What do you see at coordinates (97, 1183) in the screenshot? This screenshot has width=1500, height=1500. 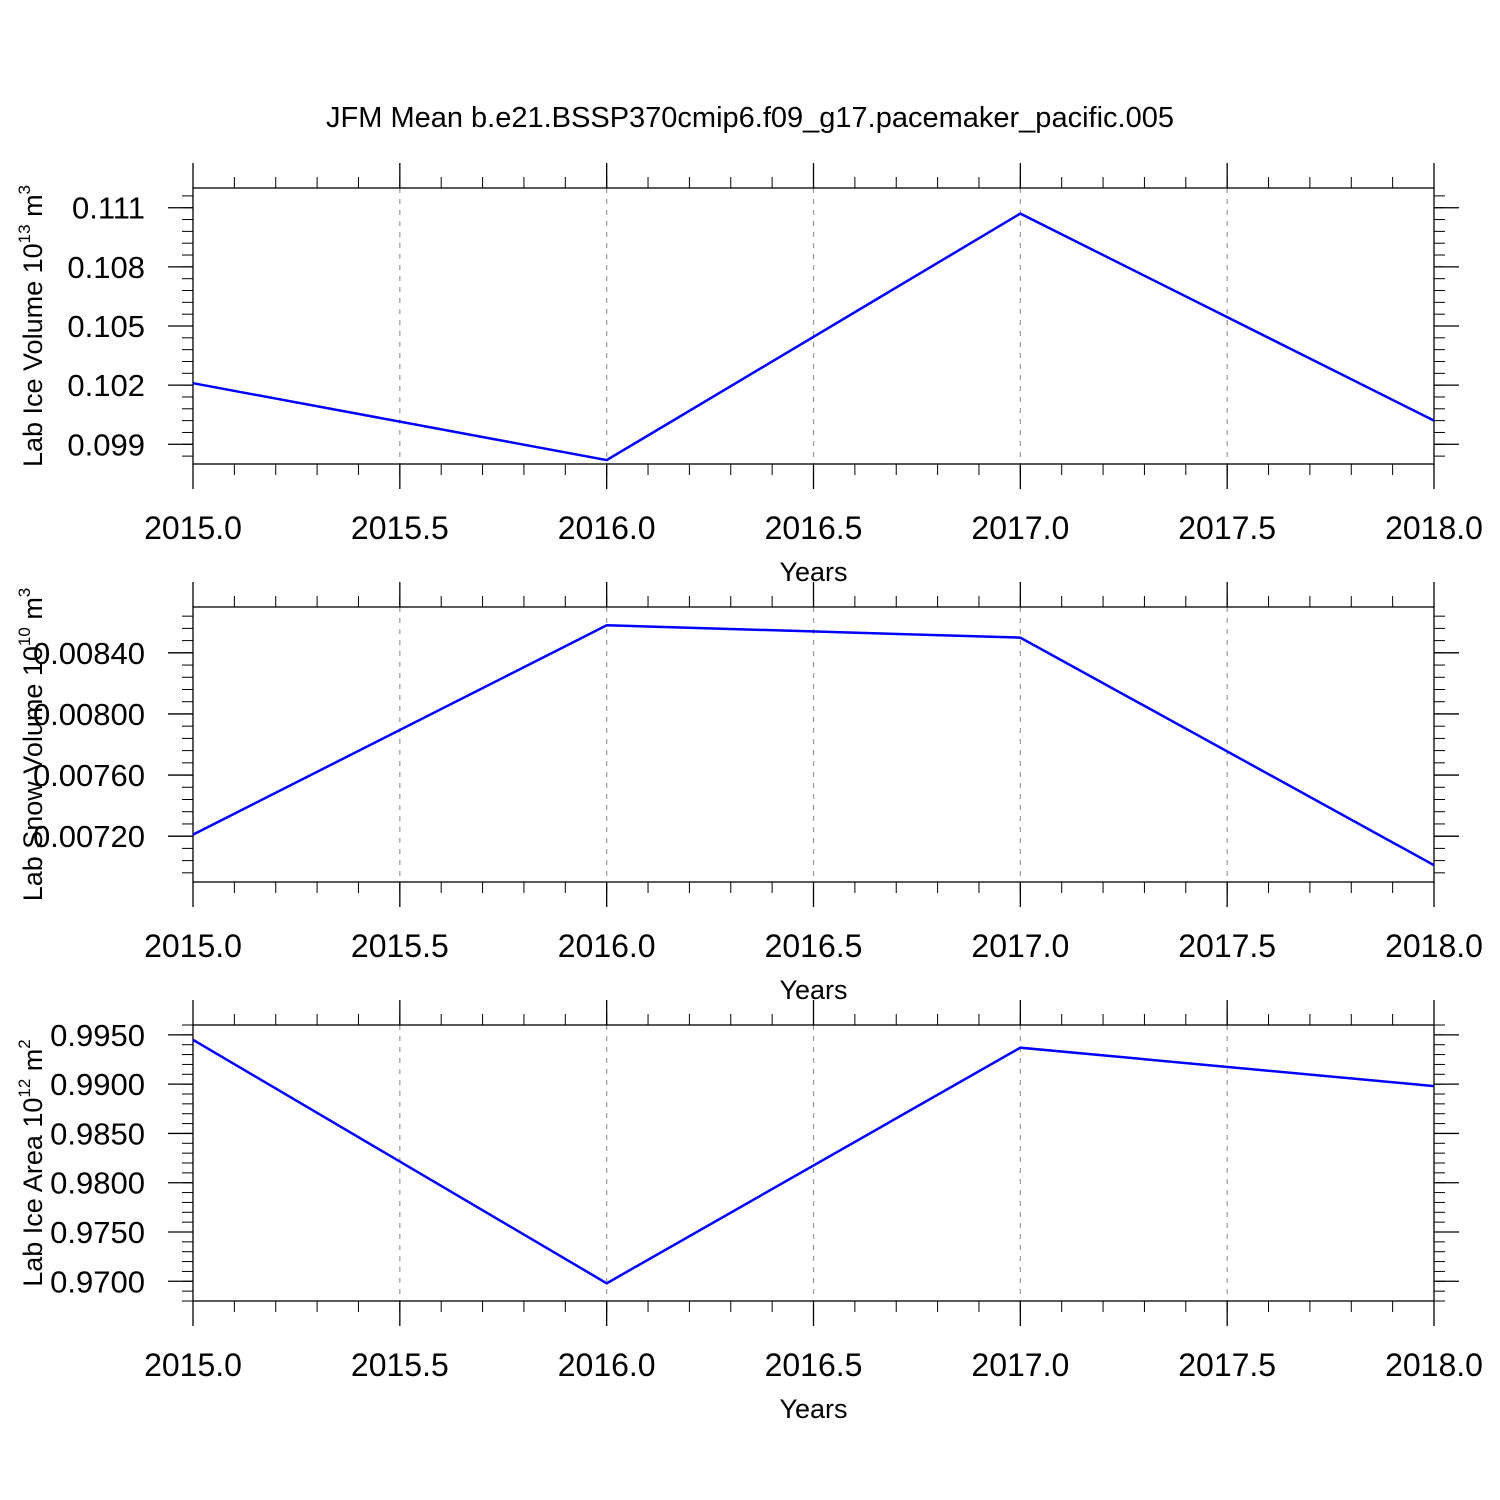 I see `y-tick-label: 0.9800` at bounding box center [97, 1183].